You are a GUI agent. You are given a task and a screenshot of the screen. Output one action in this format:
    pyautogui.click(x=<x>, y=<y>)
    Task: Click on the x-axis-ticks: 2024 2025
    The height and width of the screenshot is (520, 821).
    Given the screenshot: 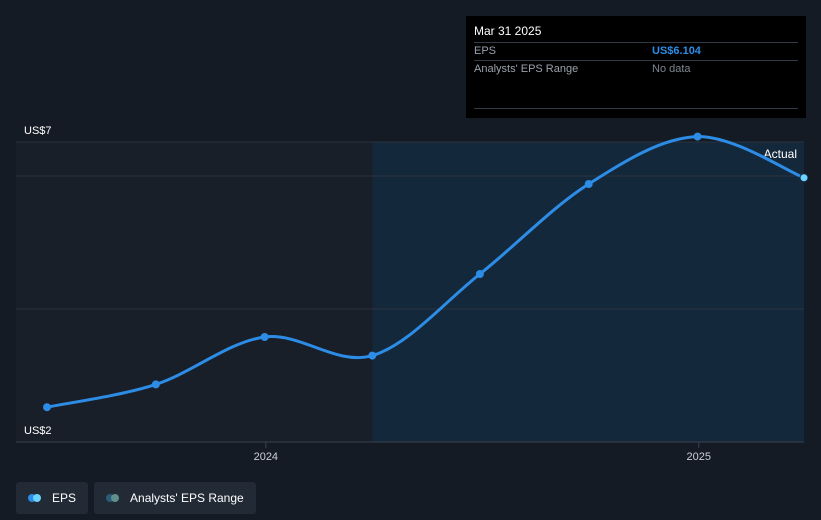 What is the action you would take?
    pyautogui.click(x=482, y=452)
    